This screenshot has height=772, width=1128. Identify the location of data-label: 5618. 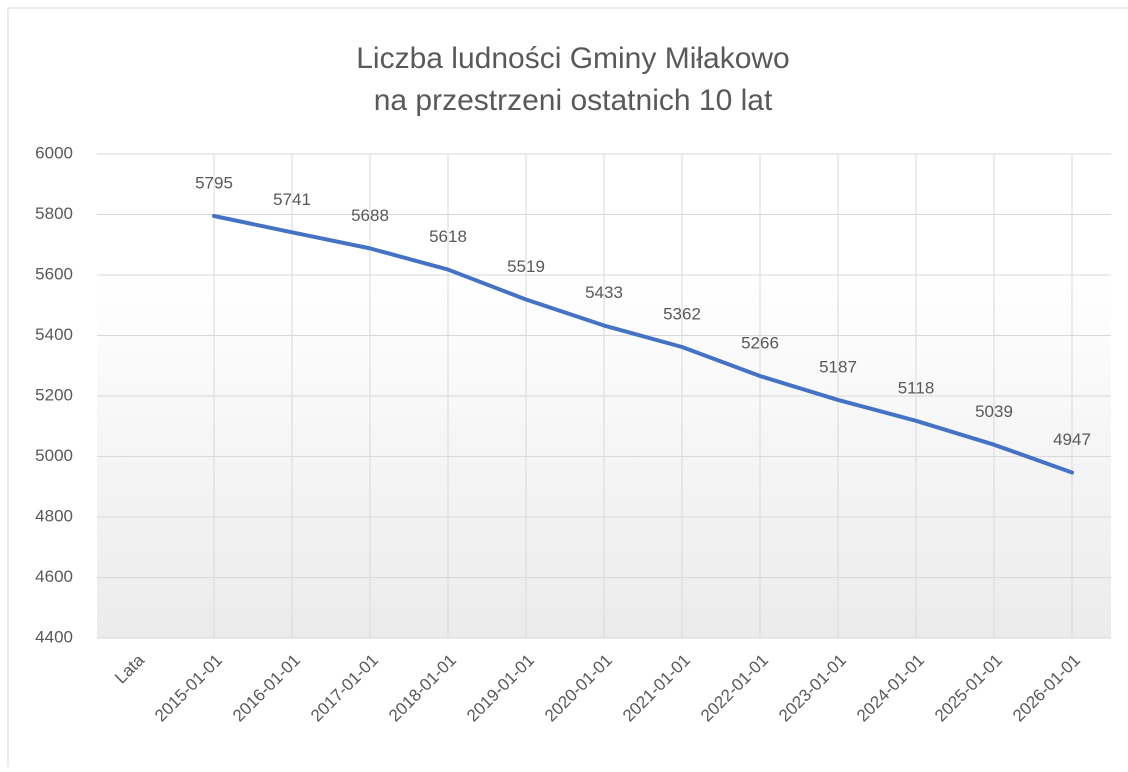
(448, 236).